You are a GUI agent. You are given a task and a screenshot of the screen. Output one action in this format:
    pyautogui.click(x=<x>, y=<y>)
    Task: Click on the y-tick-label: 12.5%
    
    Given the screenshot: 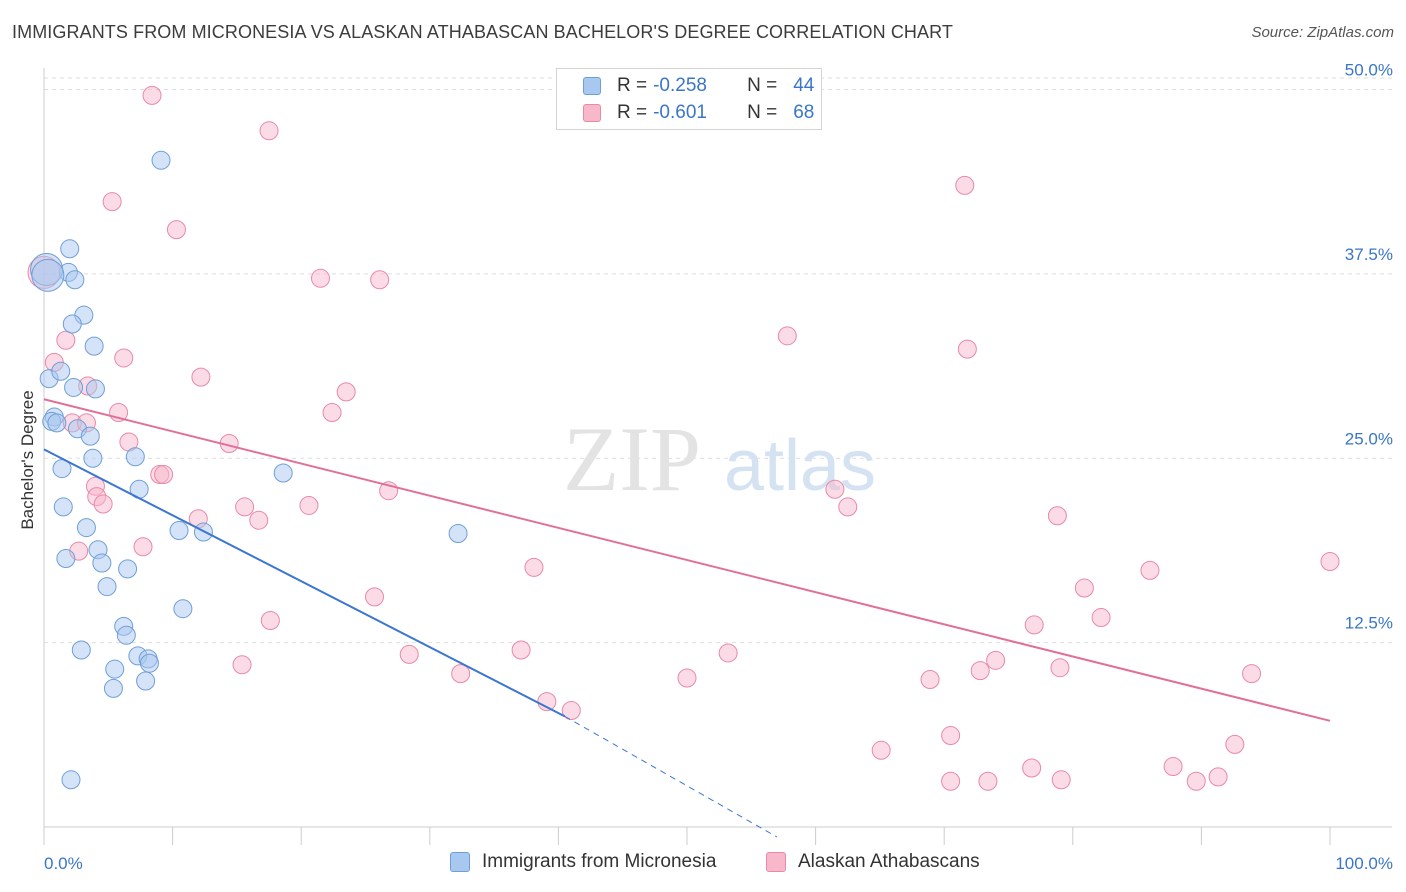 What is the action you would take?
    pyautogui.click(x=1369, y=623)
    